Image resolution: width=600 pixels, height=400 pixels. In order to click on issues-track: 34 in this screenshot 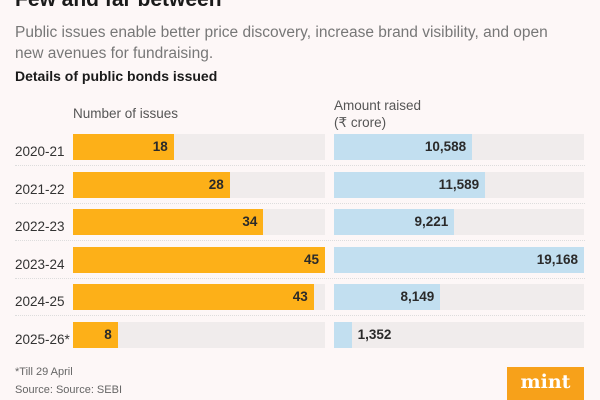, I will do `click(199, 222)`.